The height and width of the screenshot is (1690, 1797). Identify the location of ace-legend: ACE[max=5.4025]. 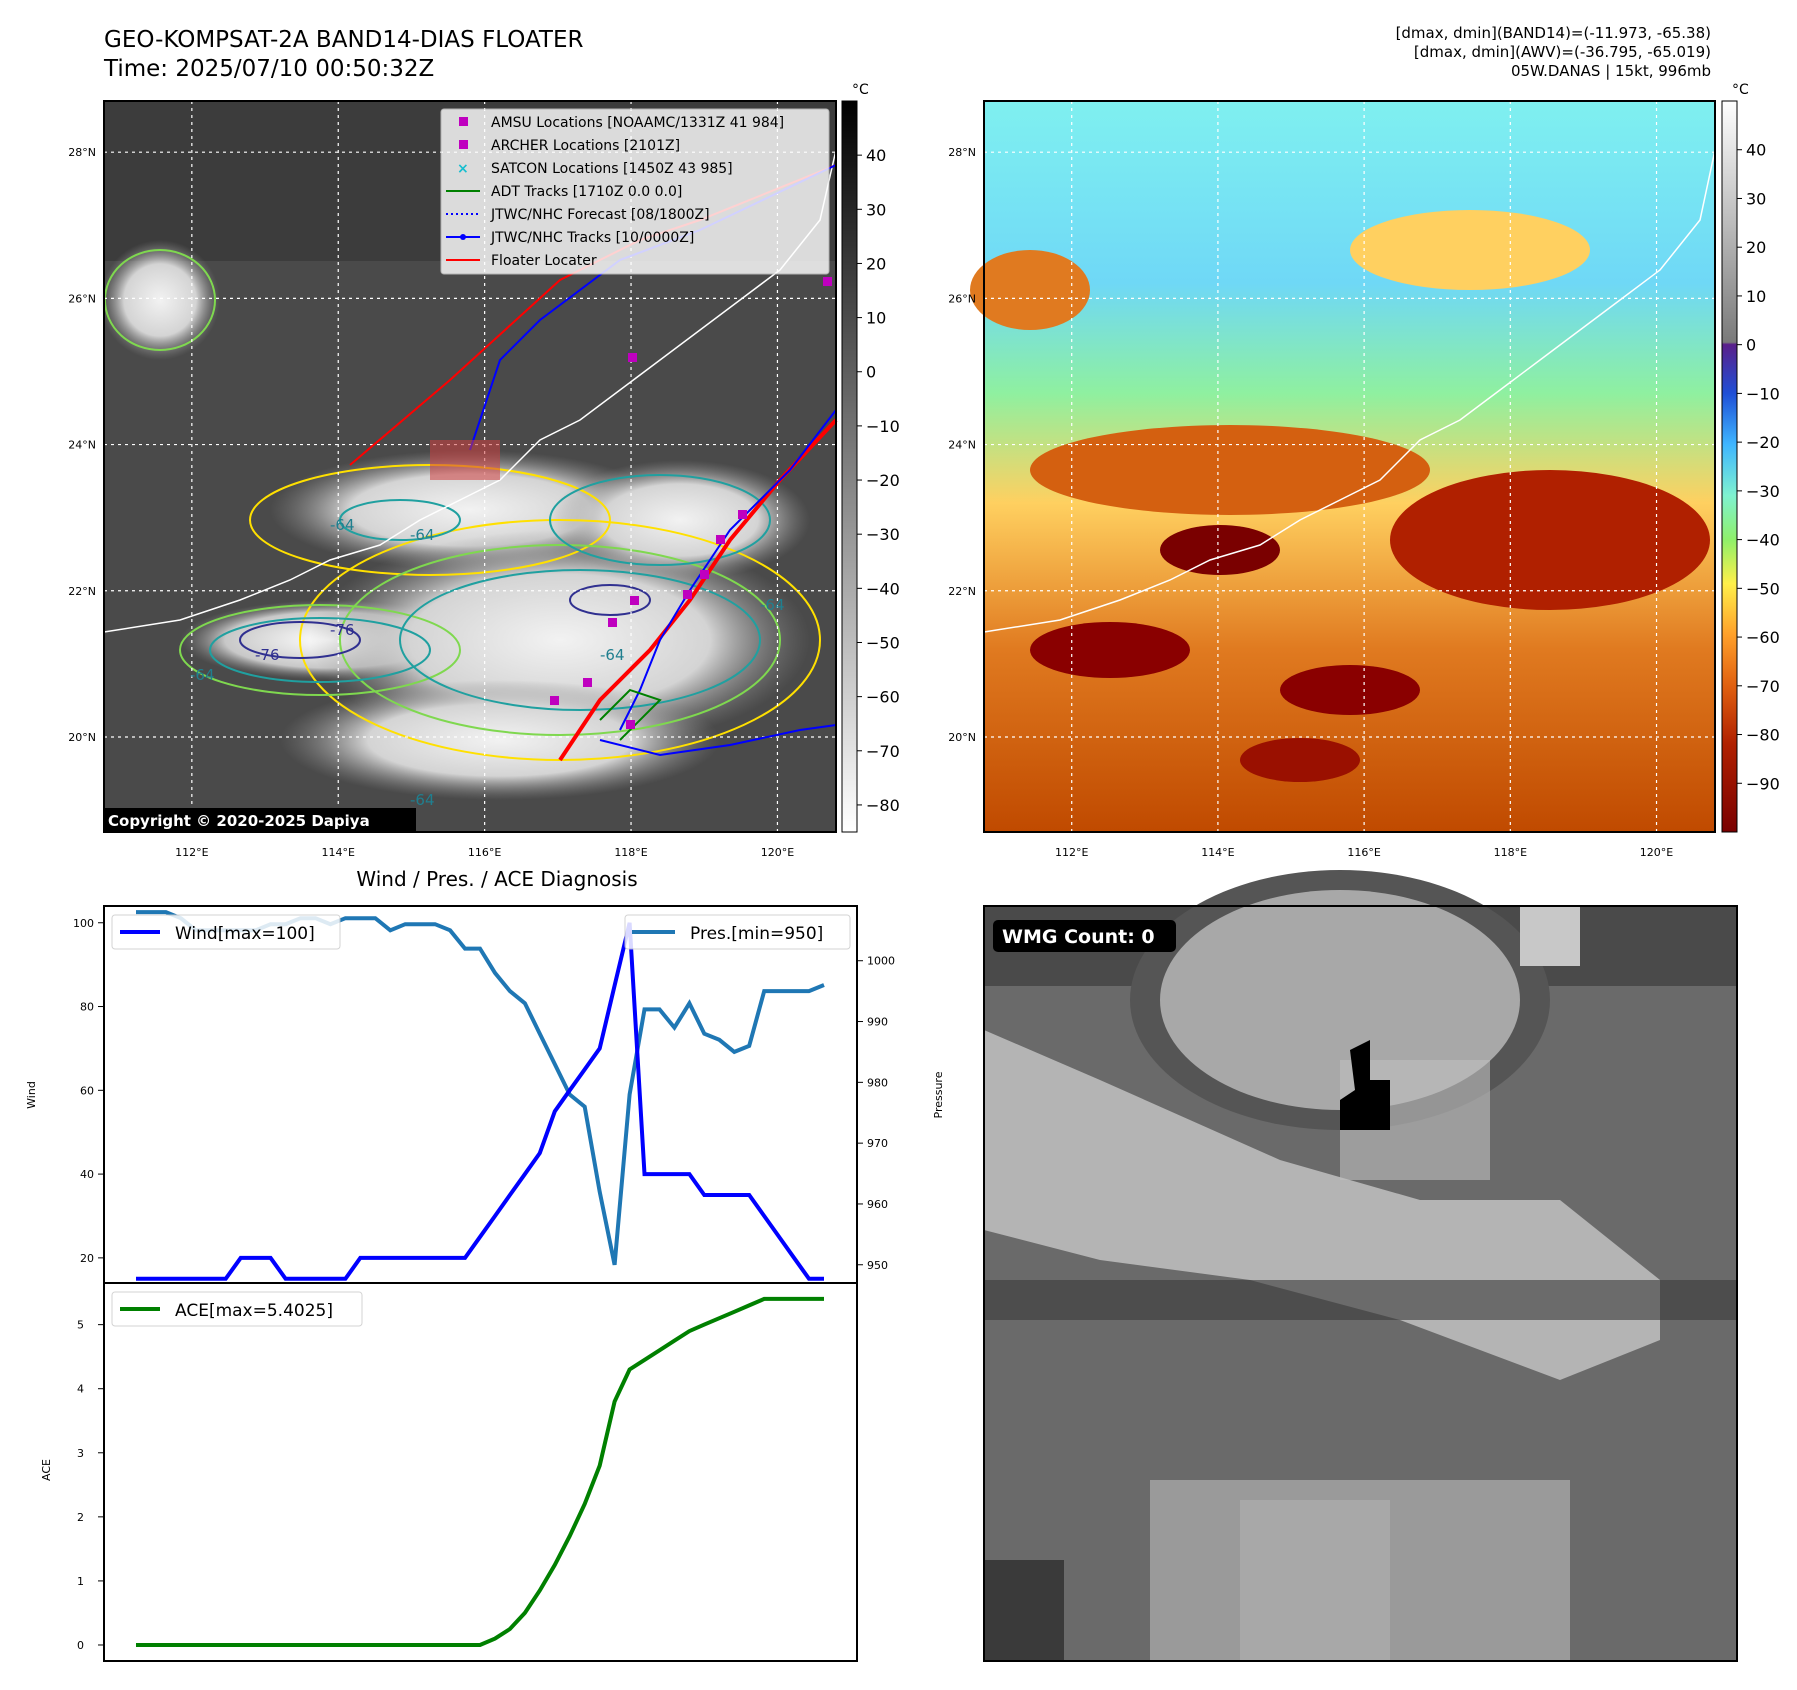
(254, 1311).